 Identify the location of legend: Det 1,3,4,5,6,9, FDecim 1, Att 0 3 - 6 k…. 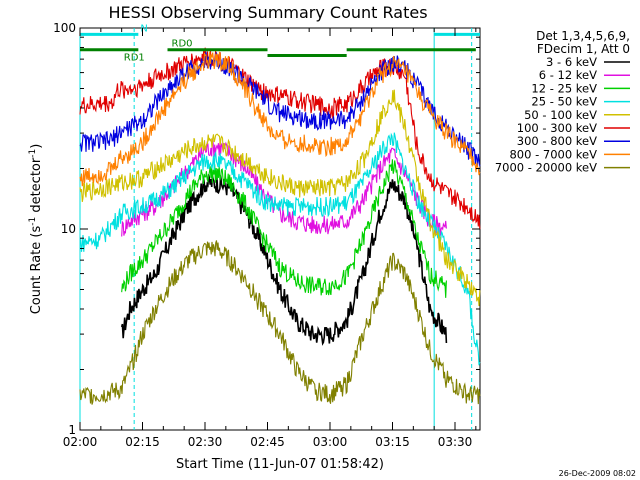
(562, 102).